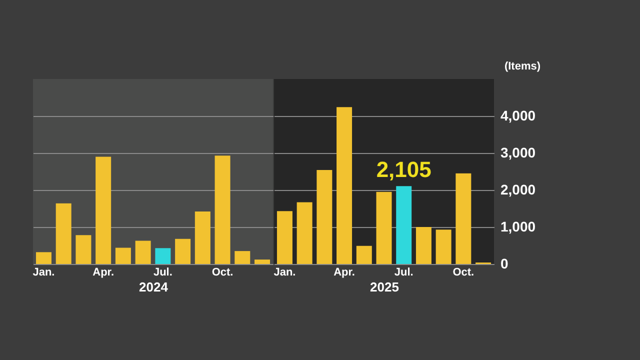  What do you see at coordinates (384, 287) in the screenshot?
I see `x-axis-title: 2025` at bounding box center [384, 287].